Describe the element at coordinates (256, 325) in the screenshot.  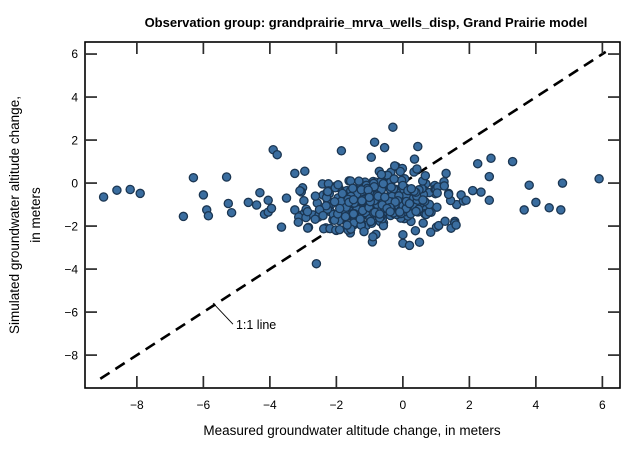
I see `one-to-one-line-label: 1:1 line` at that location.